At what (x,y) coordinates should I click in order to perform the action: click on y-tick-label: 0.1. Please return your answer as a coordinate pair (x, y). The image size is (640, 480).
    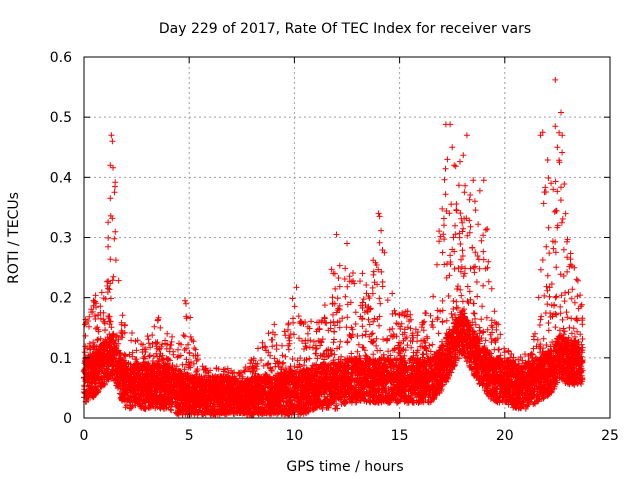
    Looking at the image, I should click on (61, 359).